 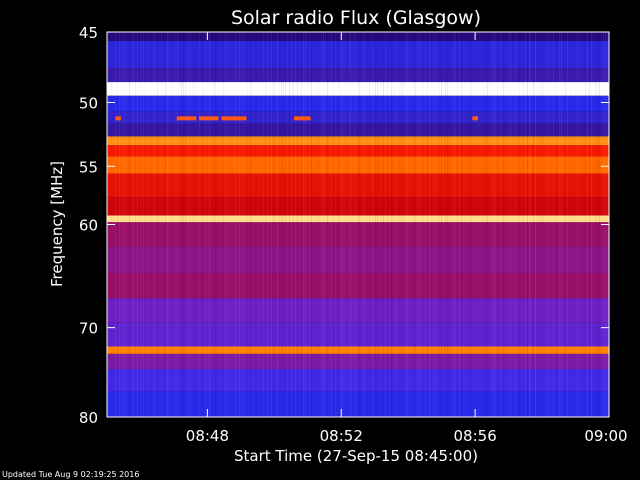 What do you see at coordinates (70, 474) in the screenshot?
I see `updated-timestamp: Updated Tue Aug 9 02:19:25 2016` at bounding box center [70, 474].